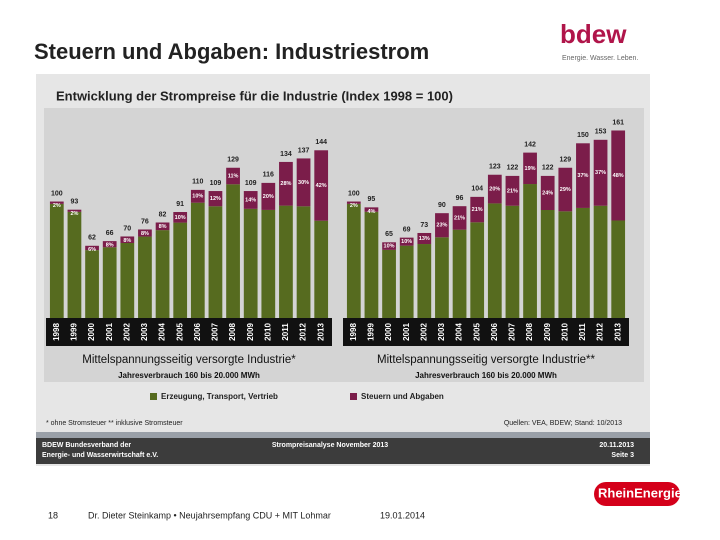 This screenshot has width=720, height=540. I want to click on share-label: 30%, so click(303, 183).